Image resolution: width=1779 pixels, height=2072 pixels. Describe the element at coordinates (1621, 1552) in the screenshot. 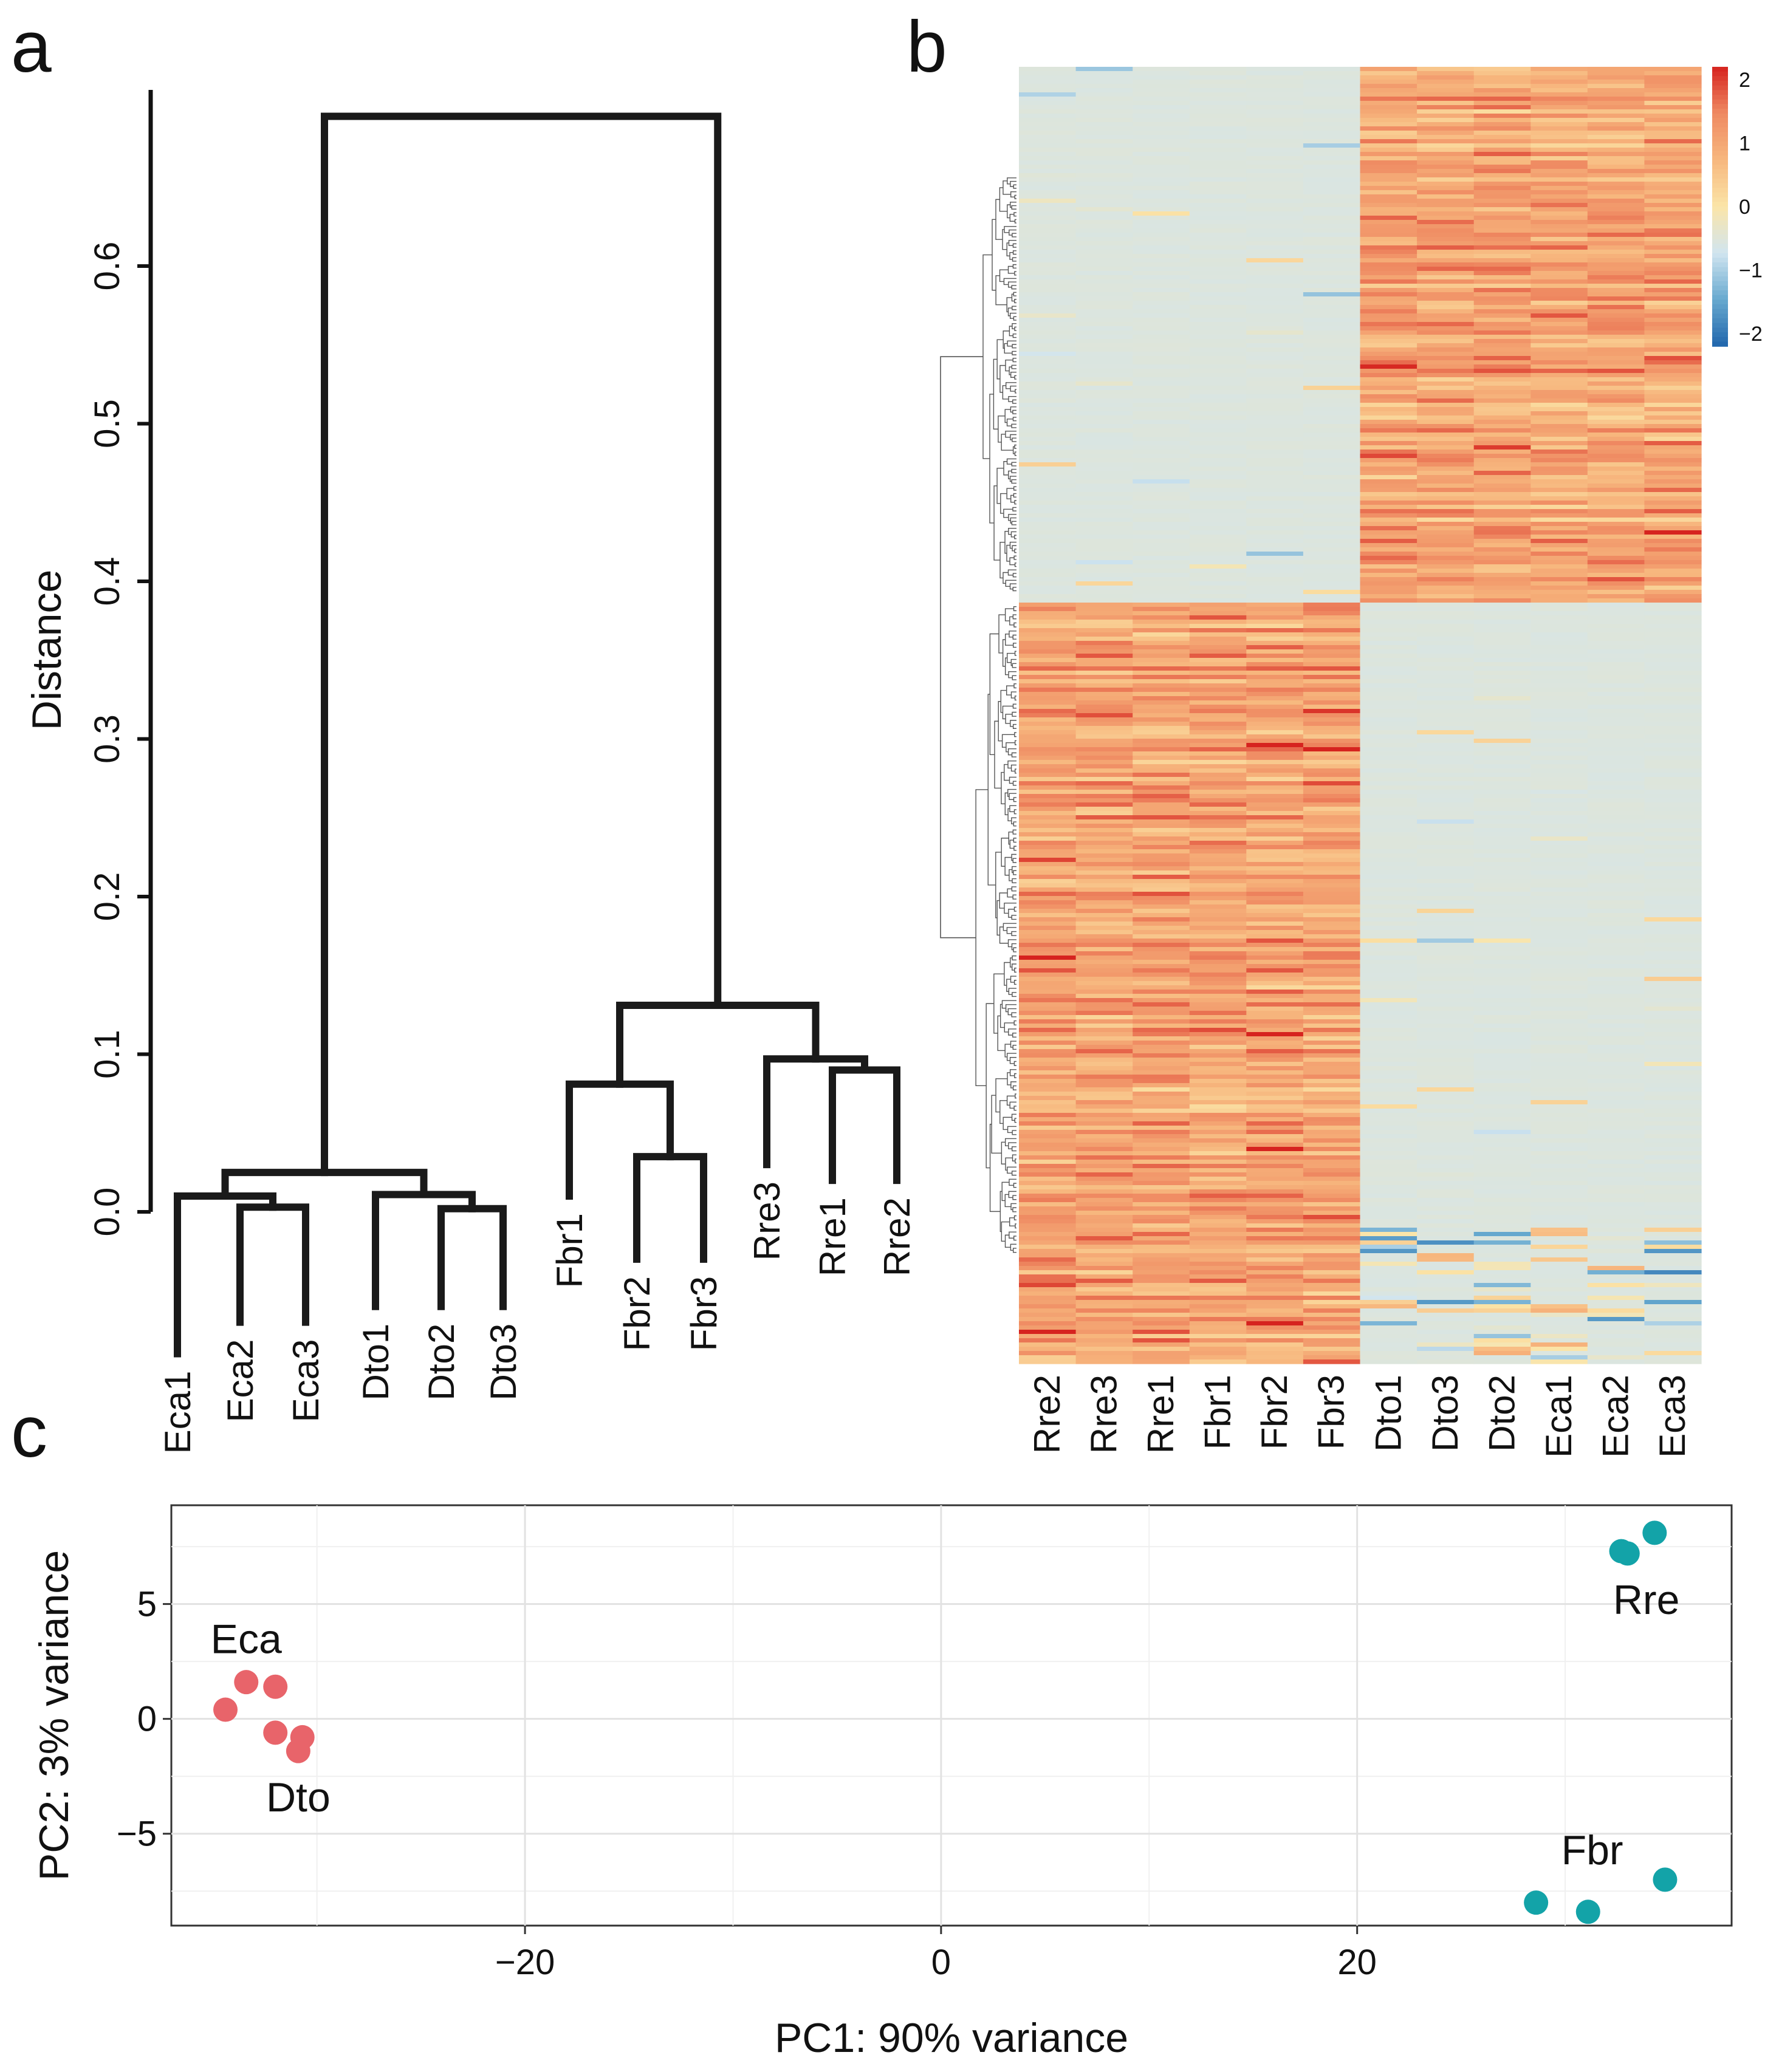

I see `pca-point-Rre` at that location.